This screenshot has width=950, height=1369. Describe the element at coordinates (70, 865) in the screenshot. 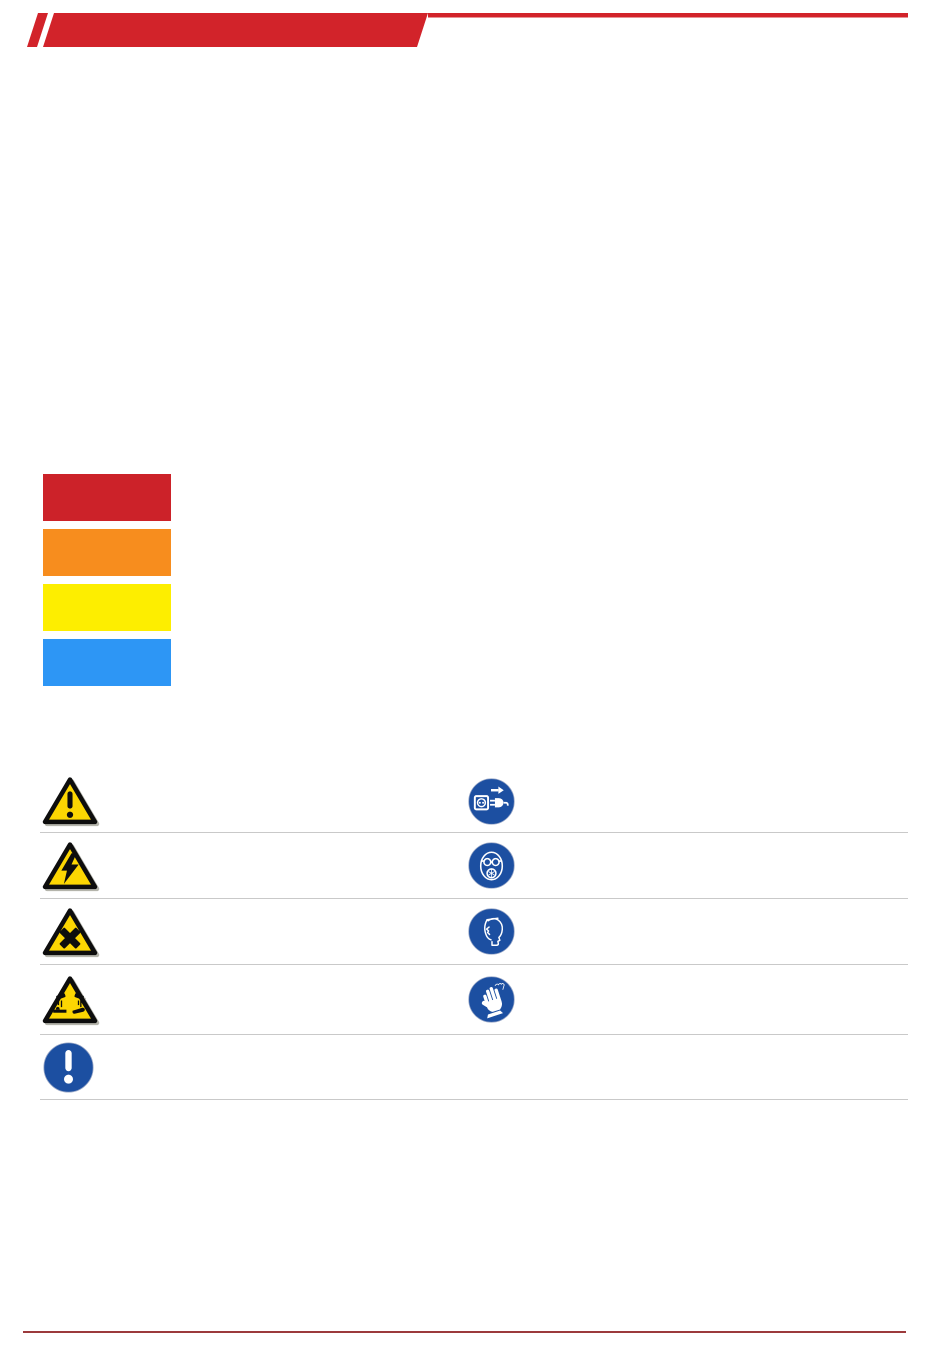

I see `electrical-voltage-warning-icon` at that location.